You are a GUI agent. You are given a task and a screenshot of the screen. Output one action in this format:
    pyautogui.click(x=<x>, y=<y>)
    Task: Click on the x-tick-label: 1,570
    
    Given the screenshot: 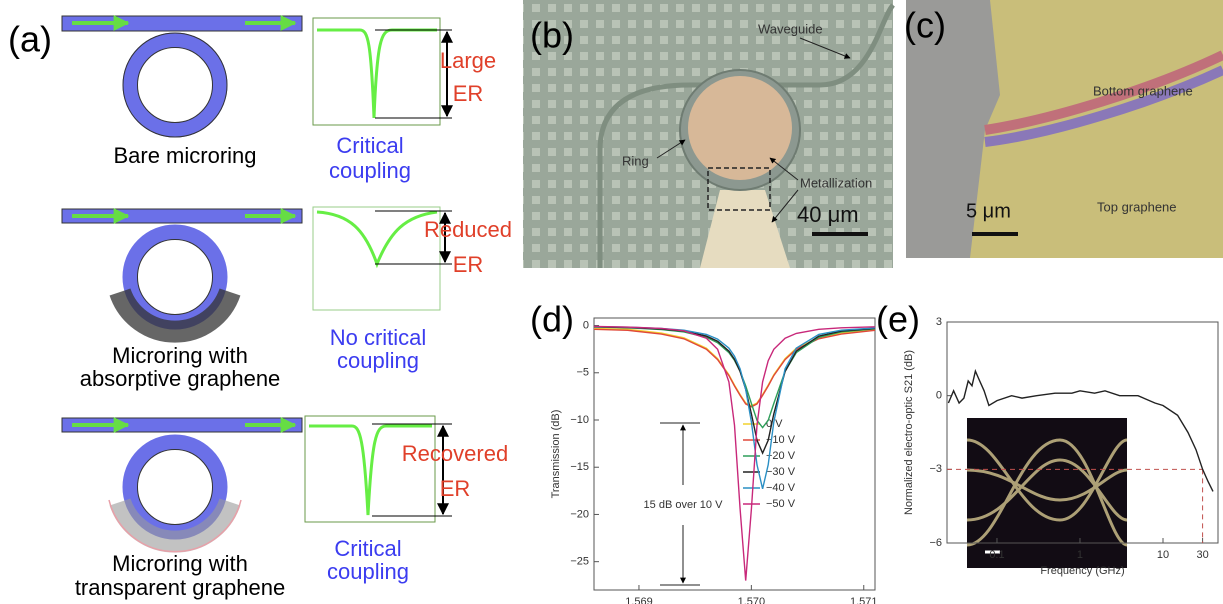 What is the action you would take?
    pyautogui.click(x=752, y=600)
    